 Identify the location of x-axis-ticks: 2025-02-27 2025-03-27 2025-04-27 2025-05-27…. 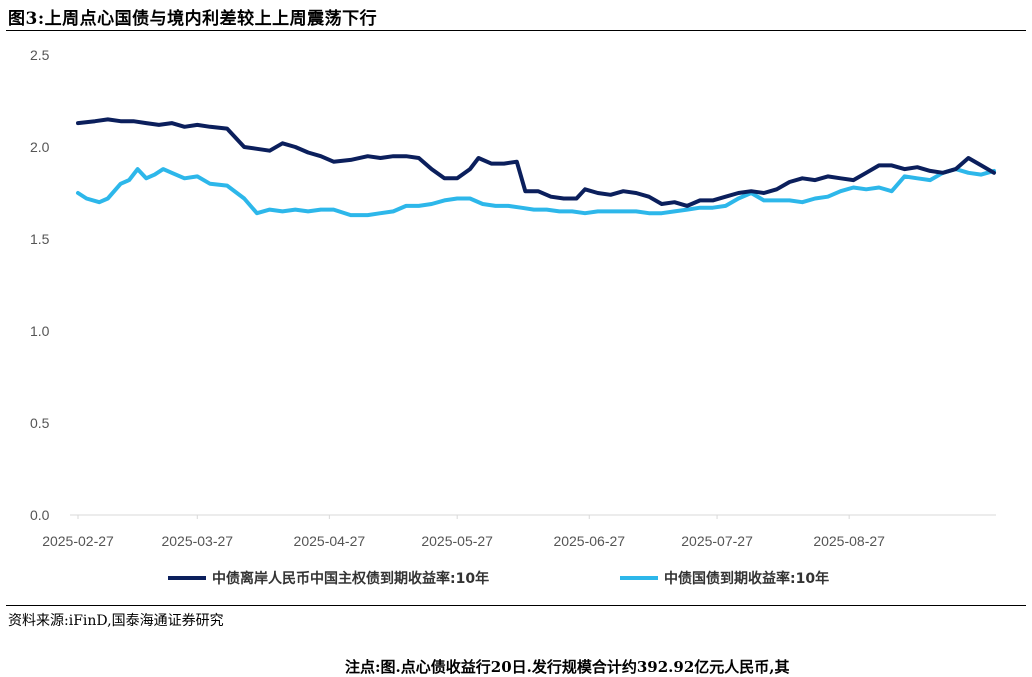
(463, 532).